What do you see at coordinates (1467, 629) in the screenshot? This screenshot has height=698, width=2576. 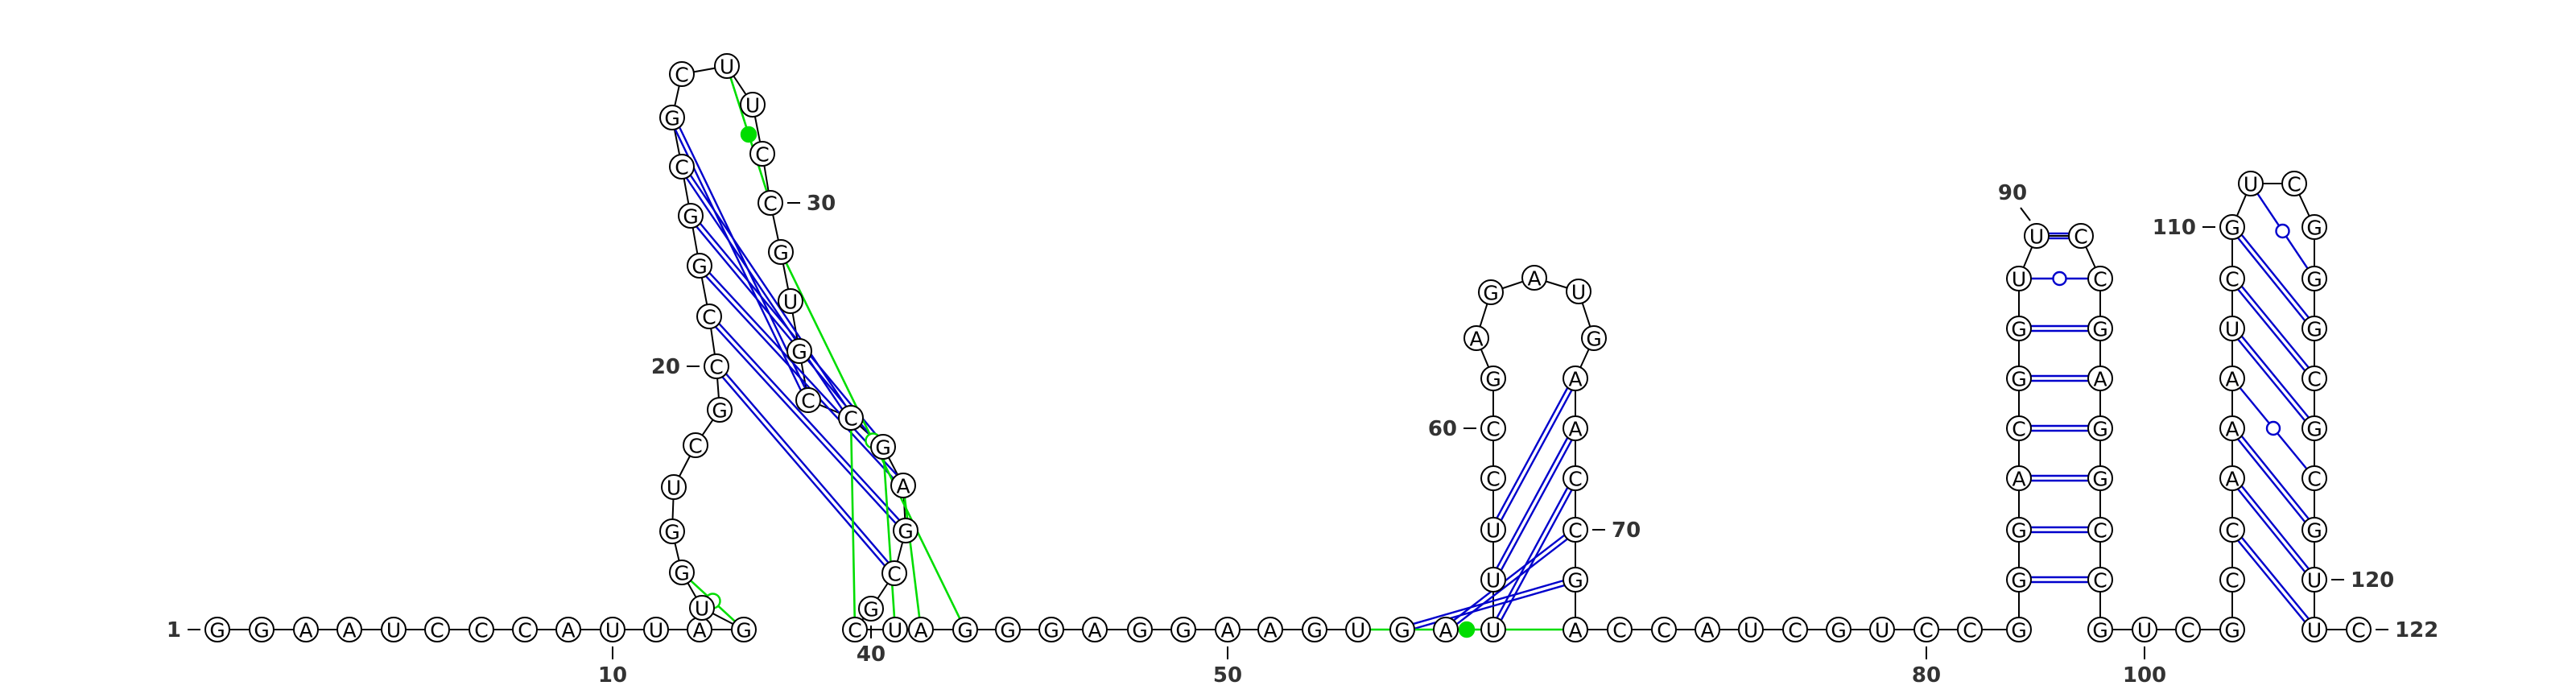 I see `noncanonical-pair-marker` at bounding box center [1467, 629].